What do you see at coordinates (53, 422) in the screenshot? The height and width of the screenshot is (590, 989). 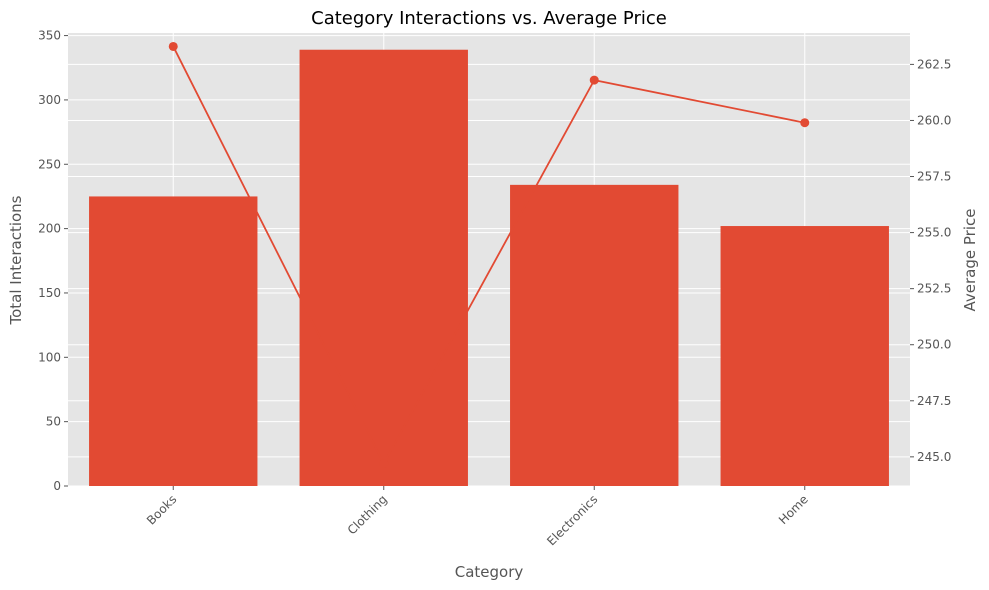 I see `y-tick-label: 50` at bounding box center [53, 422].